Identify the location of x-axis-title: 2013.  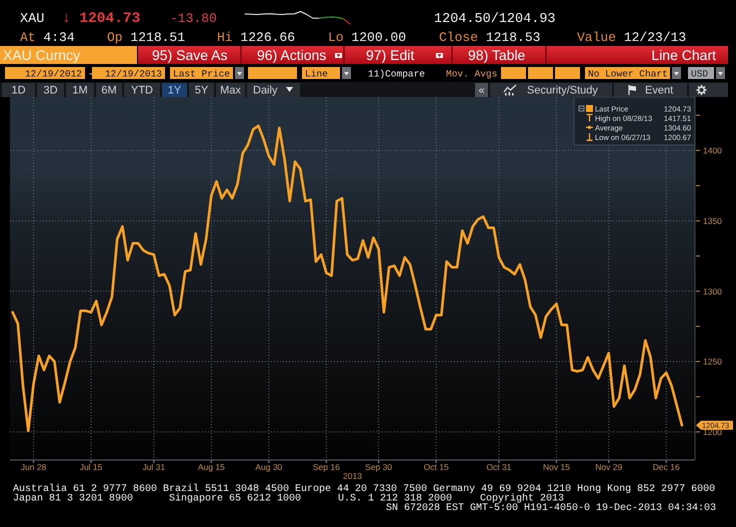
(352, 476).